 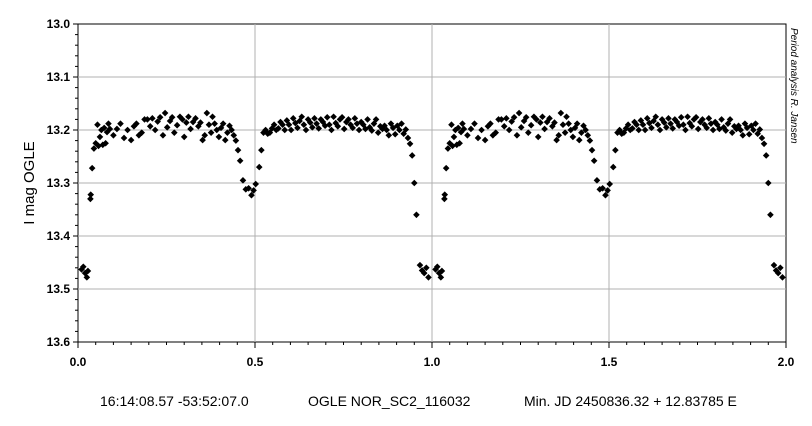 I want to click on x-tick-label: 1.0, so click(x=432, y=362).